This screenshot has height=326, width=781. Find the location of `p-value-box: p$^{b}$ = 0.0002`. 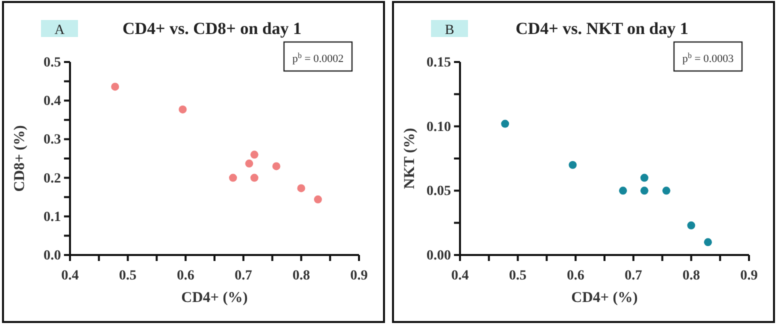

p-value-box: p$^{b}$ = 0.0002 is located at coordinates (318, 56).